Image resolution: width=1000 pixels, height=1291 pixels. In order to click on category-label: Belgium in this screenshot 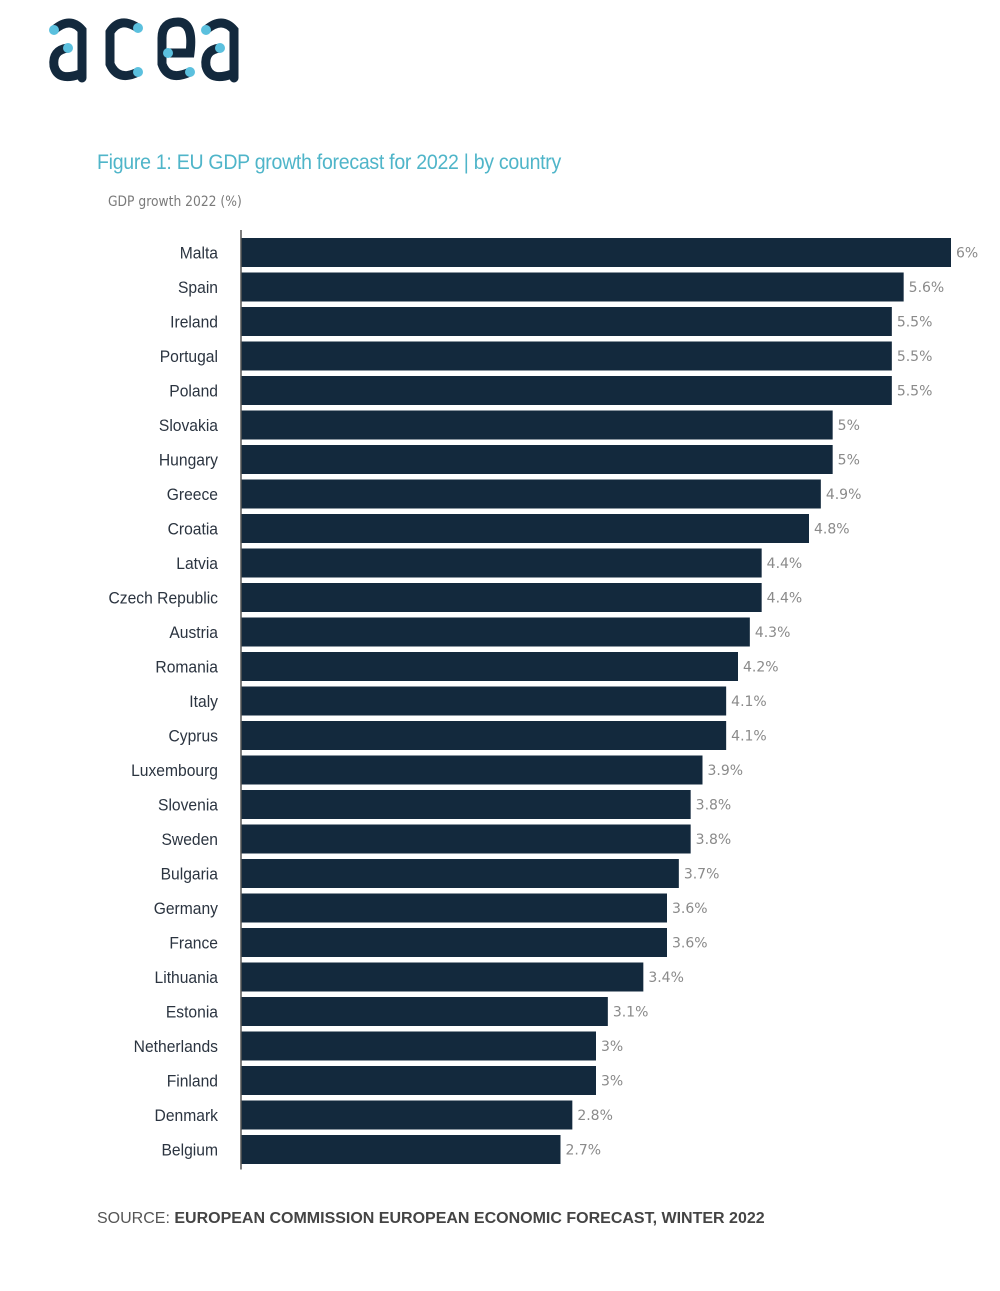, I will do `click(190, 1150)`.